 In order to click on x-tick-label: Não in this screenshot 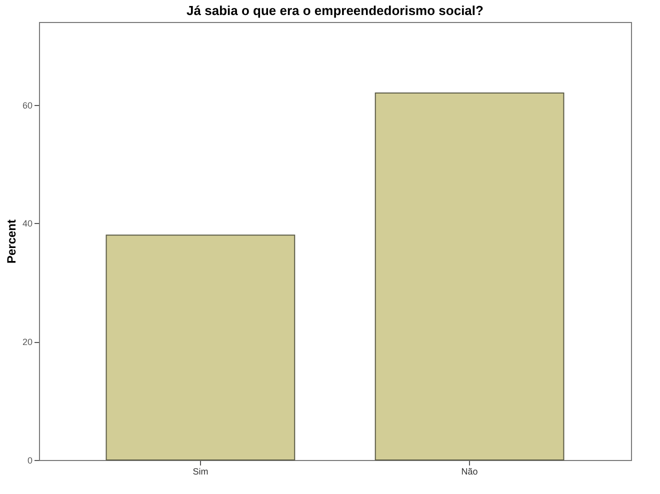, I will do `click(469, 471)`.